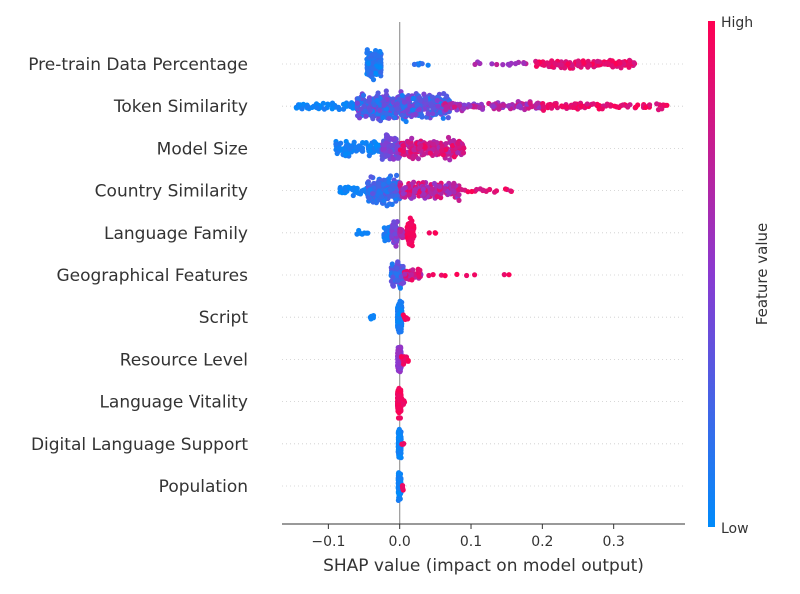 The image size is (800, 594). What do you see at coordinates (173, 403) in the screenshot?
I see `feature-label: Language Vitality` at bounding box center [173, 403].